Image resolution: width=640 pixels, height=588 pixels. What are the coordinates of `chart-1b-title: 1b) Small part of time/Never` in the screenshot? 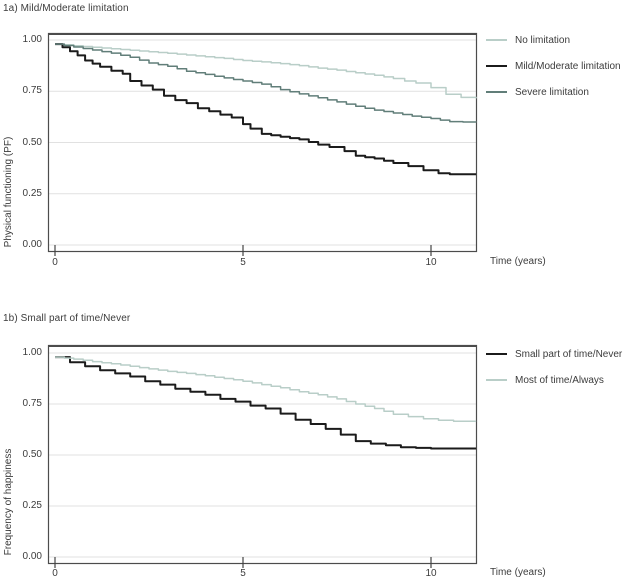 It's located at (67, 318).